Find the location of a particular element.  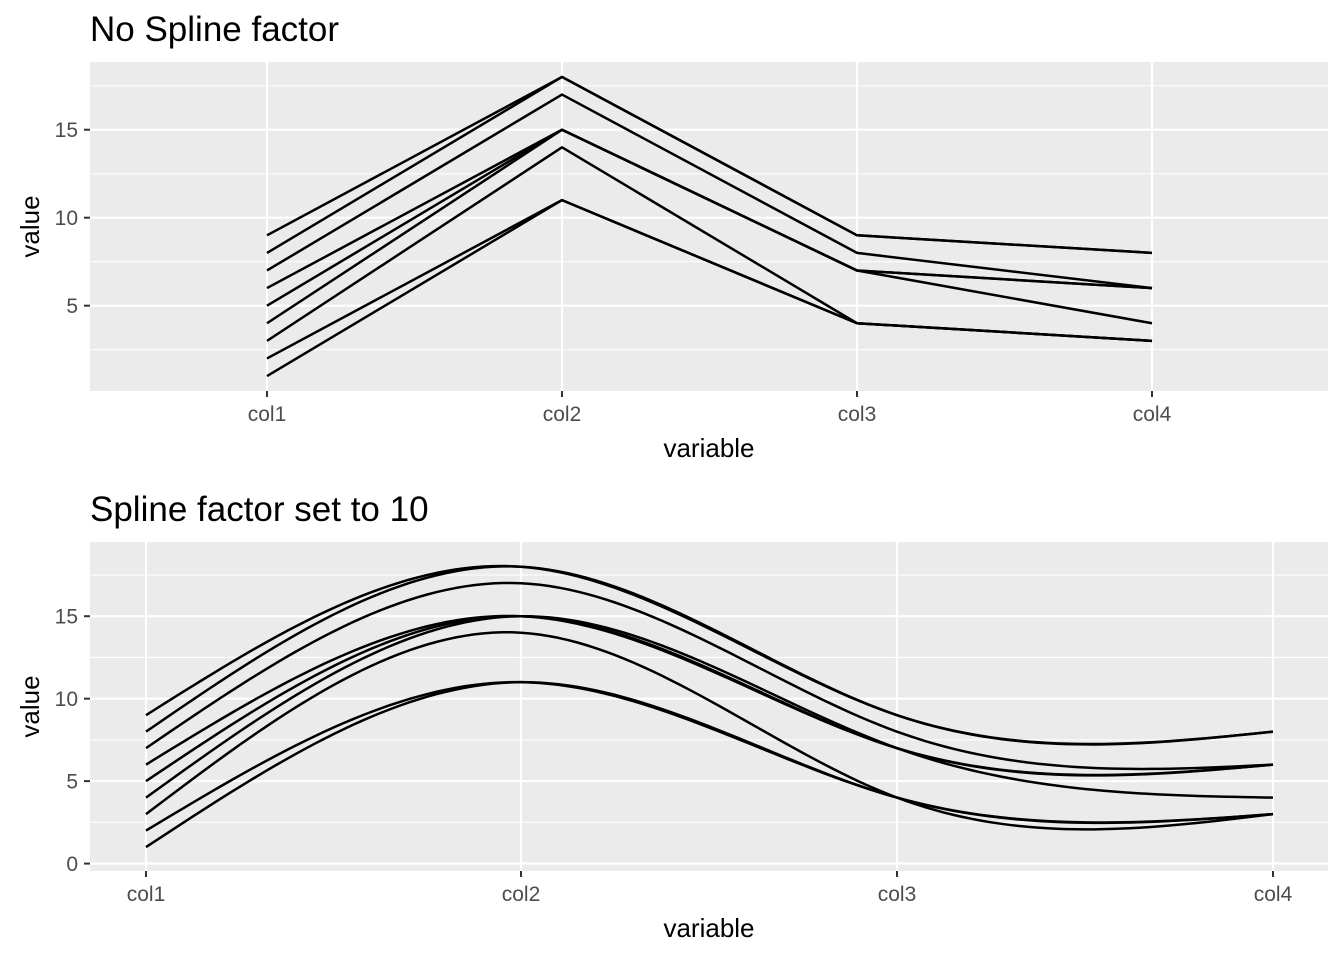

y-axis: 5 10 15 is located at coordinates (72, 218).